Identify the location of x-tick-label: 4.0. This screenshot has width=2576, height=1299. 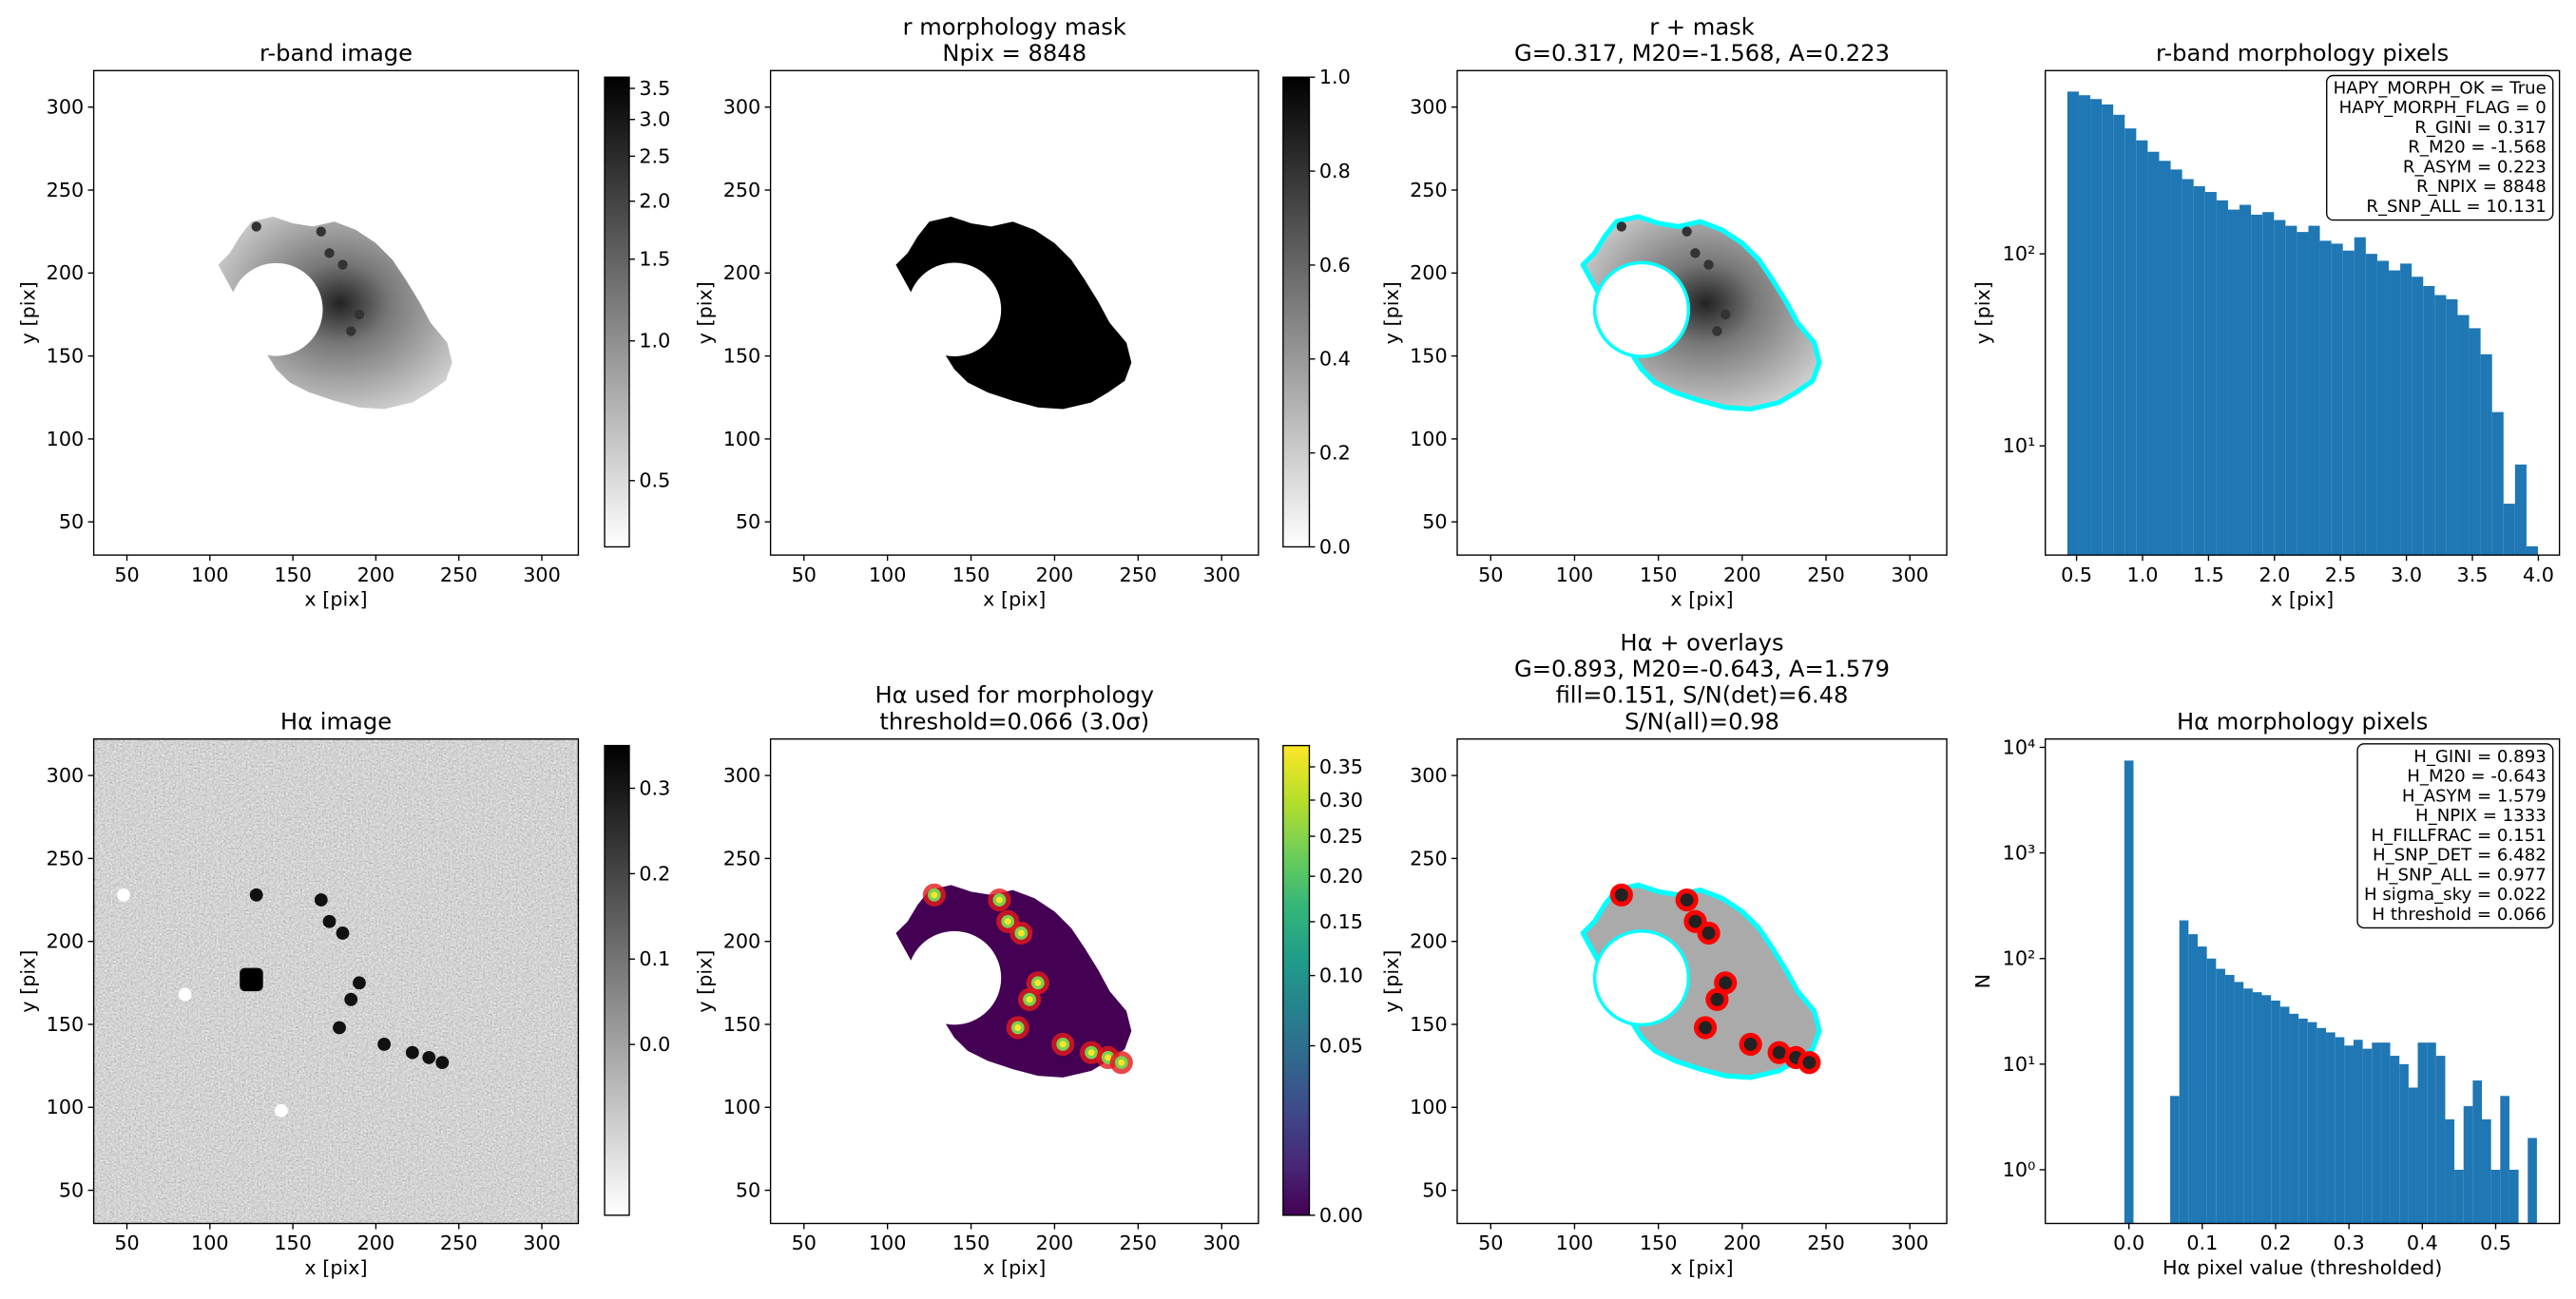
(2538, 575).